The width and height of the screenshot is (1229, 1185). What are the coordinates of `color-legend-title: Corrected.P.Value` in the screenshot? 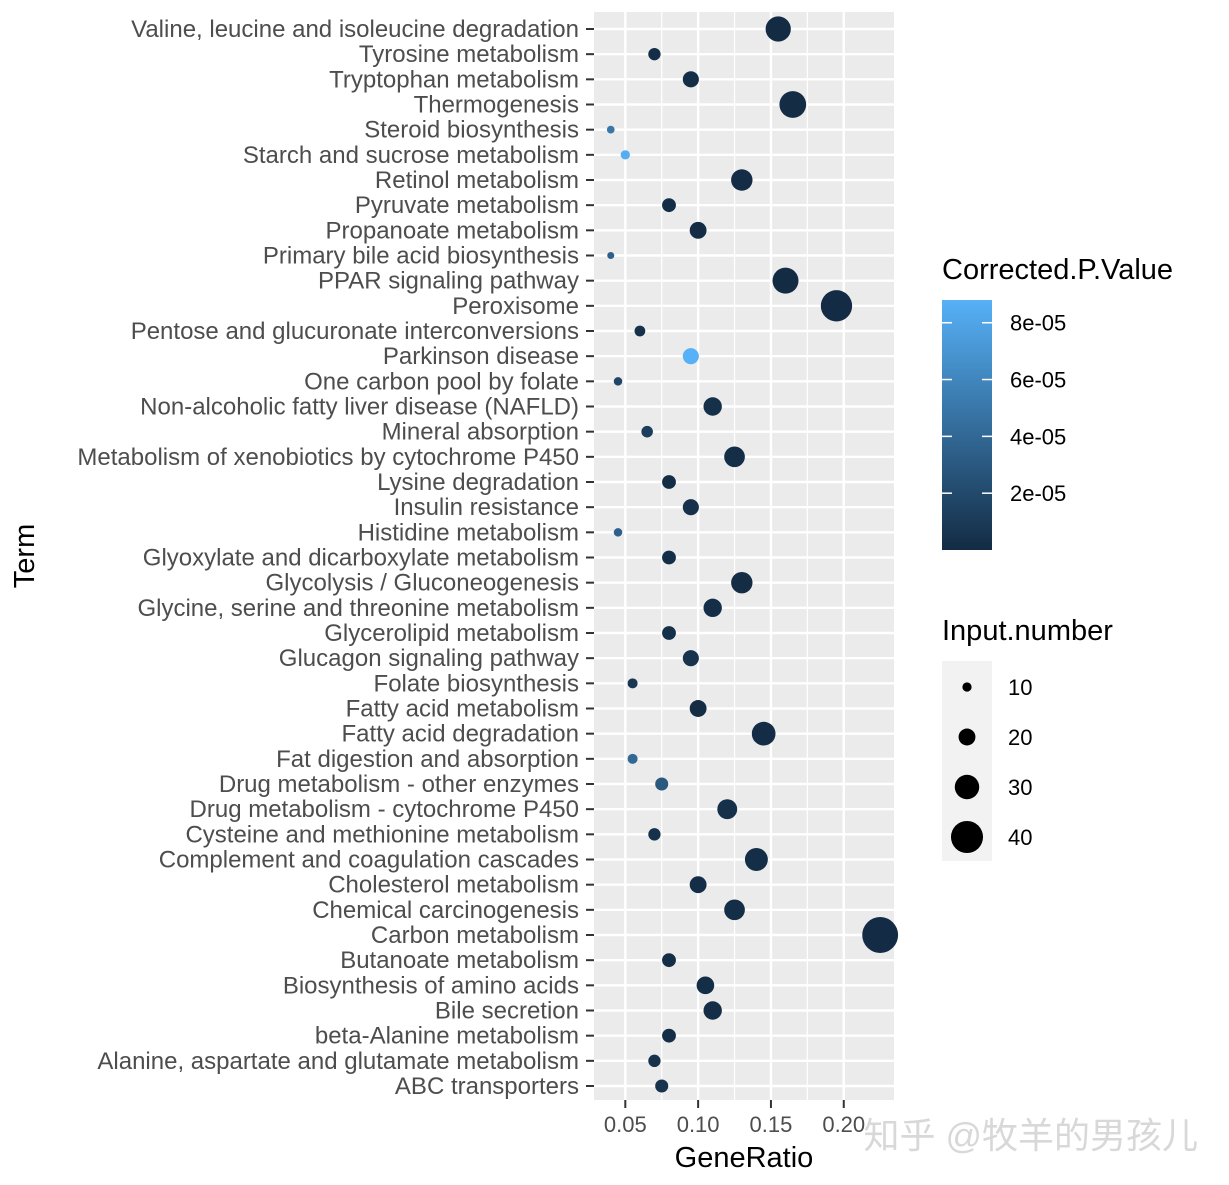 It's located at (1057, 270).